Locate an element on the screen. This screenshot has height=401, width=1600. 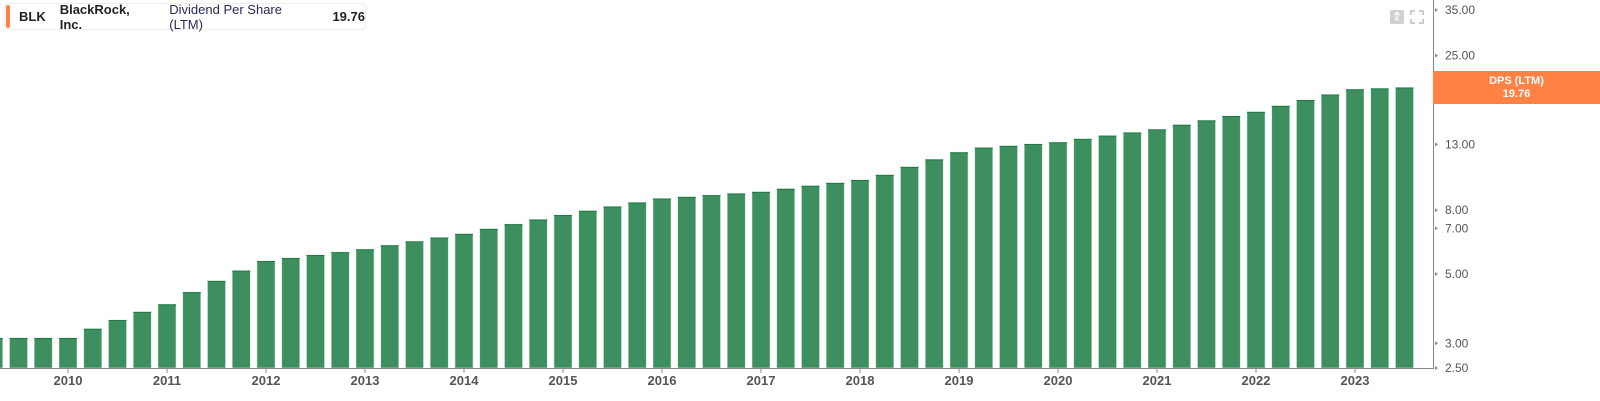
badge-value: 19.76 is located at coordinates (1516, 94).